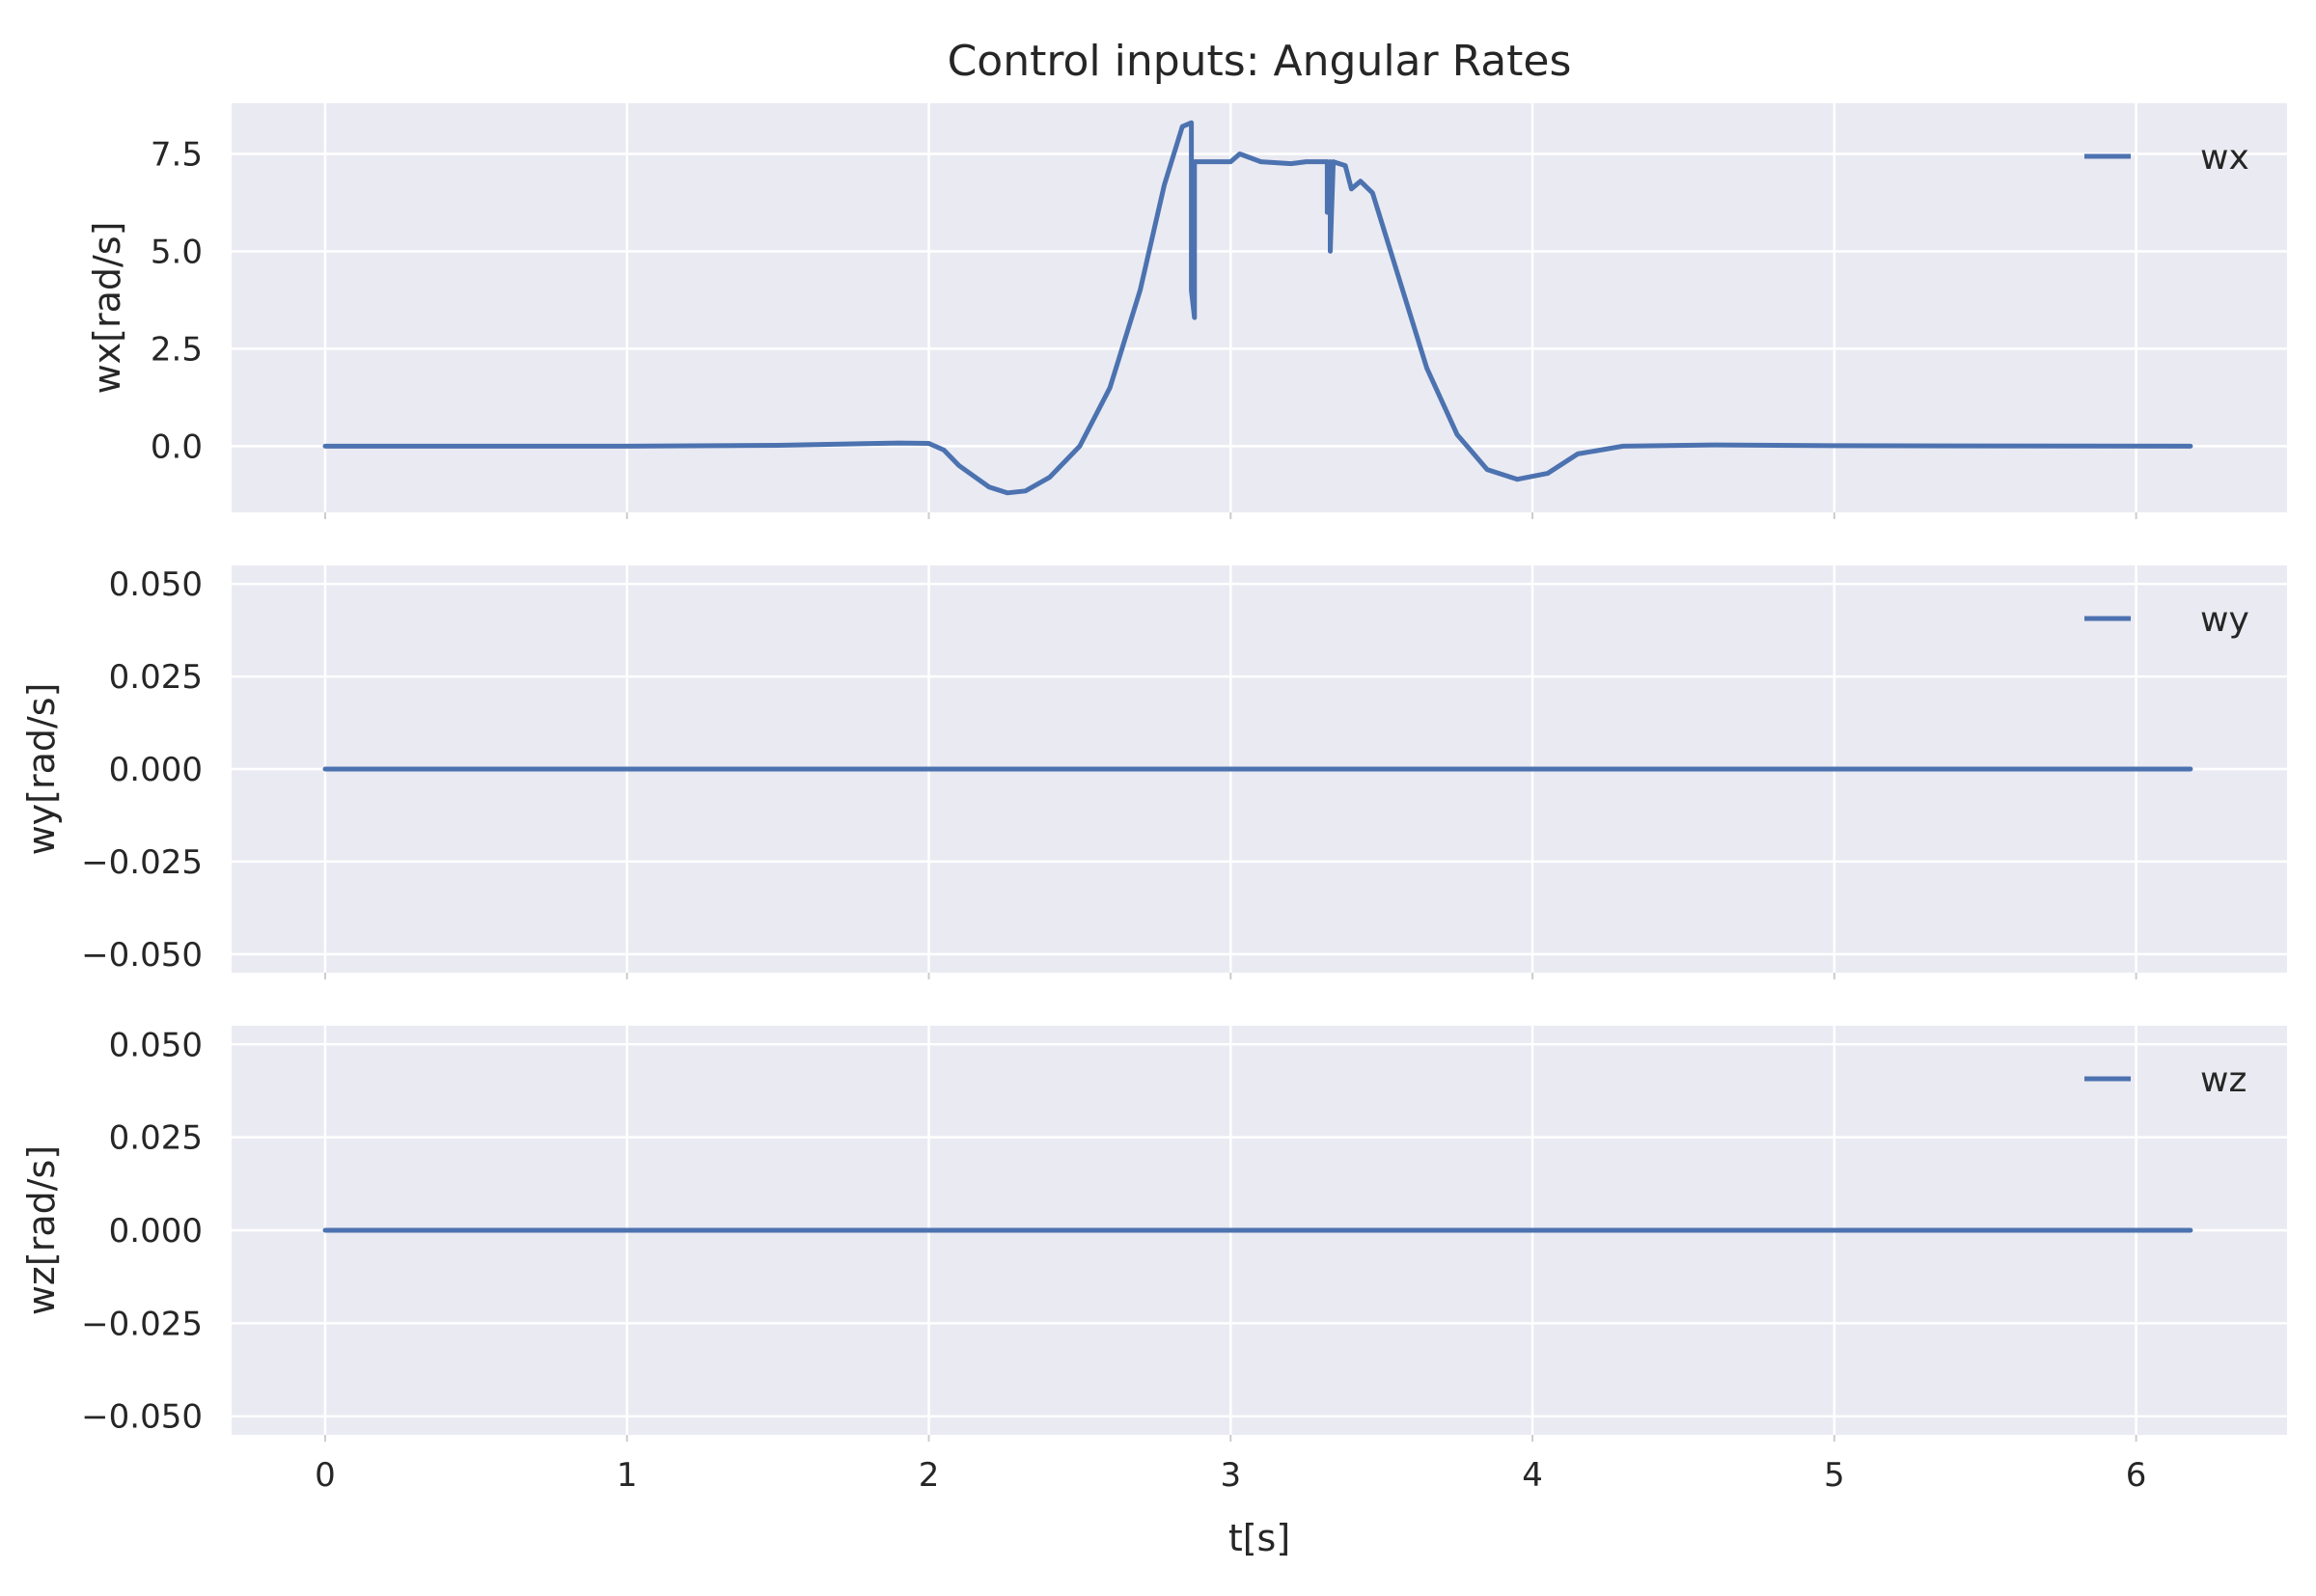 This screenshot has height=1596, width=2316. What do you see at coordinates (2136, 1475) in the screenshot?
I see `x-tick-label: 6` at bounding box center [2136, 1475].